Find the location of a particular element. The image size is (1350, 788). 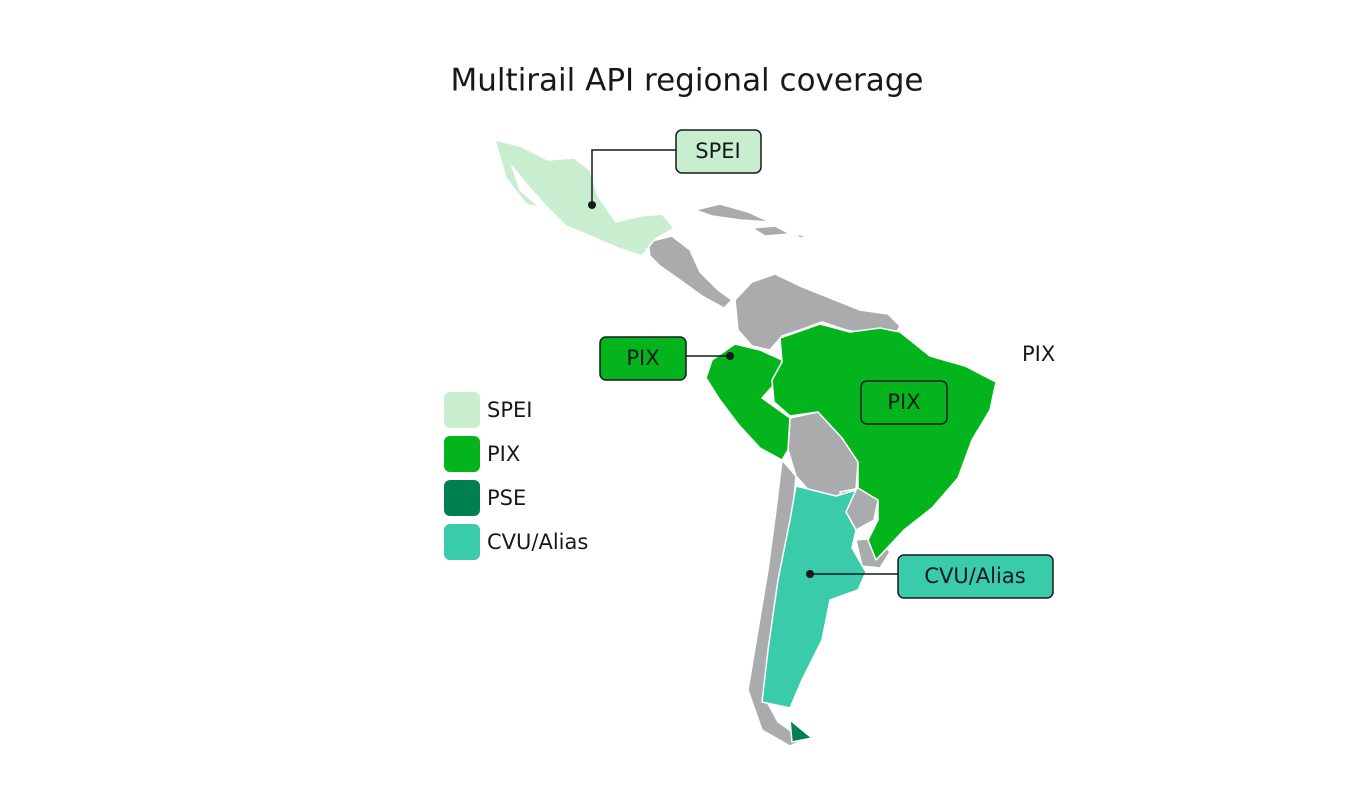

caribbean is located at coordinates (751, 221).